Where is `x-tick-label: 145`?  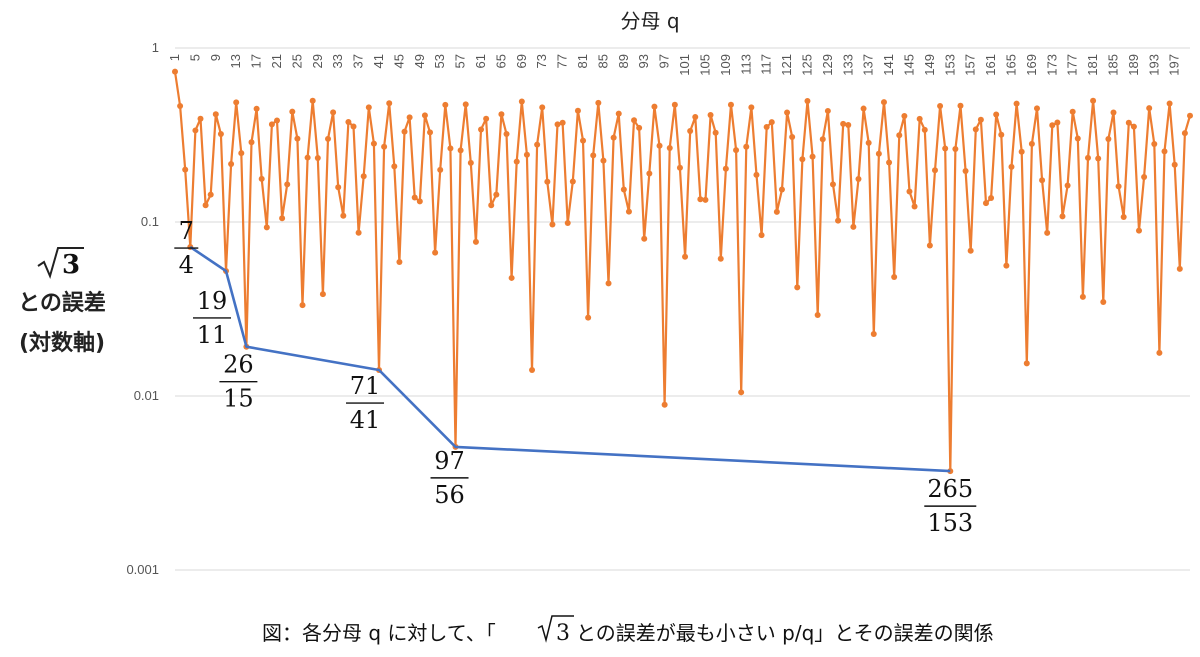
x-tick-label: 145 is located at coordinates (908, 65).